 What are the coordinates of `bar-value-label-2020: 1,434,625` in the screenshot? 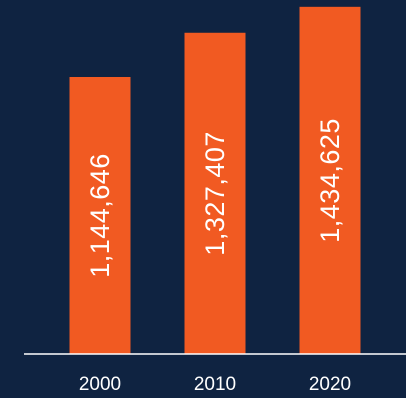 It's located at (330, 180).